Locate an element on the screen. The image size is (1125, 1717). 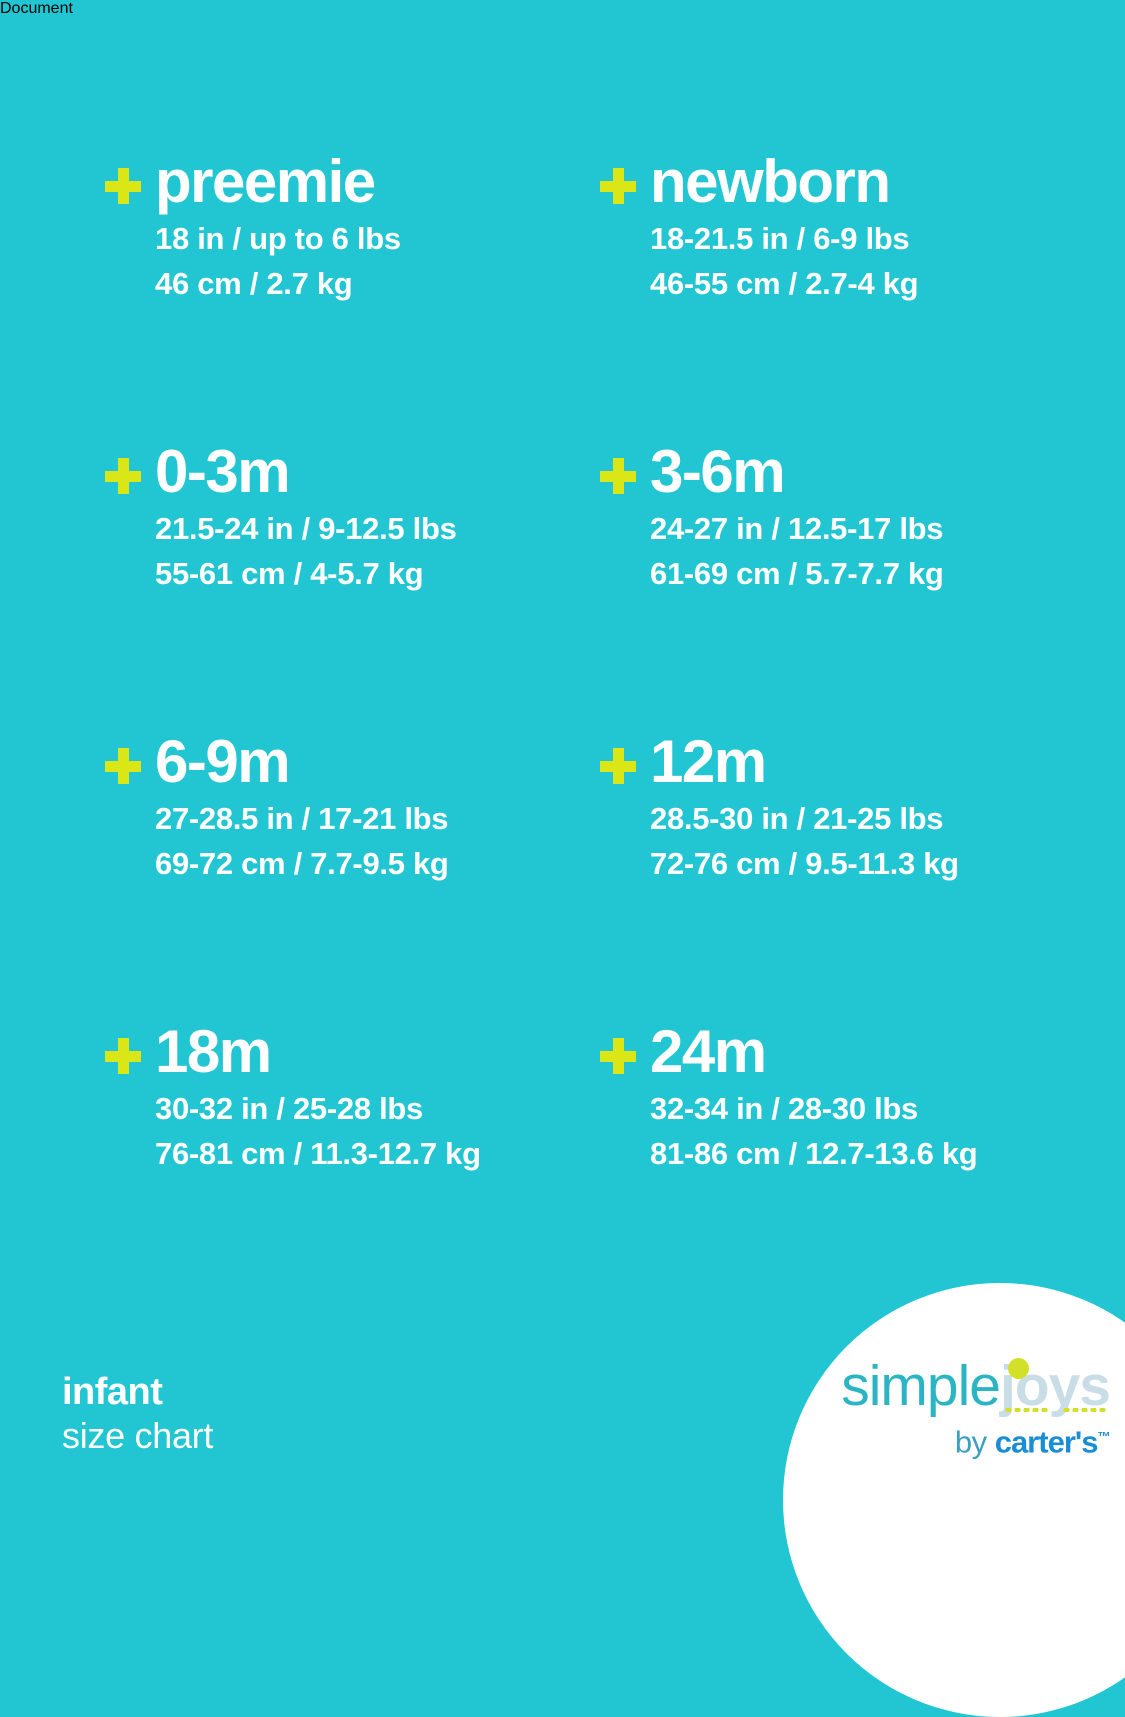
size-detail-metric: 69-72 cm / 7.7-9.5 kg is located at coordinates (302, 863).